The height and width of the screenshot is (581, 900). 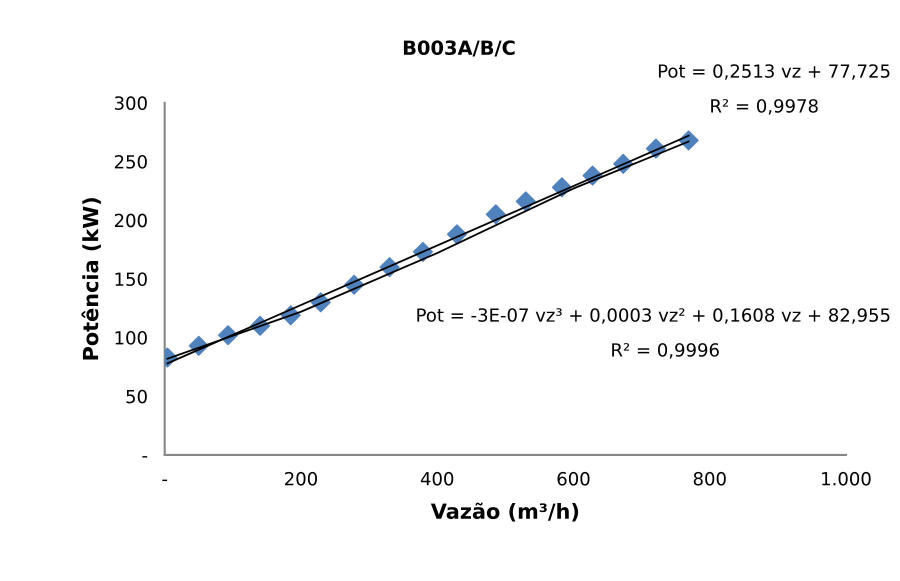 I want to click on x-tick-label: 1.000, so click(x=846, y=479).